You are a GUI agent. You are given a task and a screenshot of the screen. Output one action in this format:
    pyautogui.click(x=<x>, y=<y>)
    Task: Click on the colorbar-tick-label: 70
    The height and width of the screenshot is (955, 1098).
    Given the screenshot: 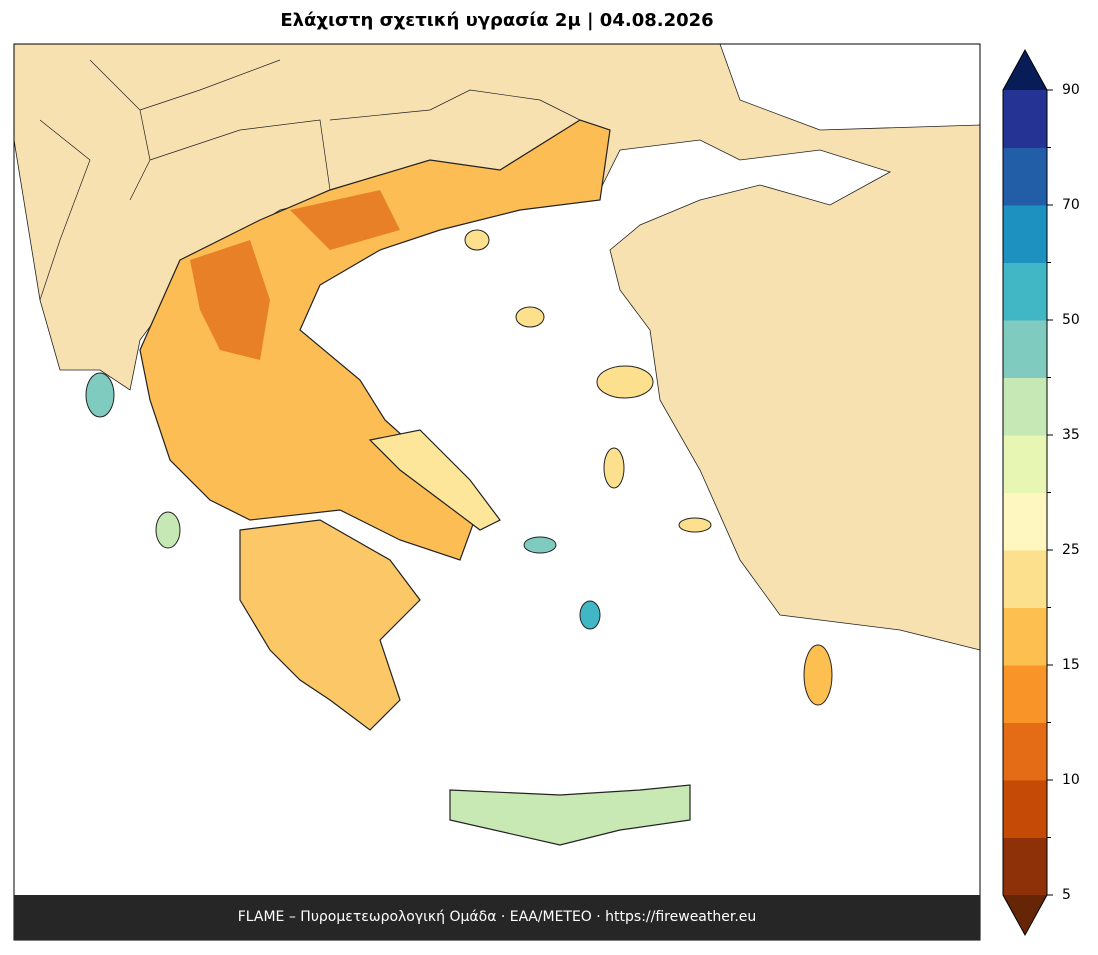 What is the action you would take?
    pyautogui.click(x=1071, y=205)
    